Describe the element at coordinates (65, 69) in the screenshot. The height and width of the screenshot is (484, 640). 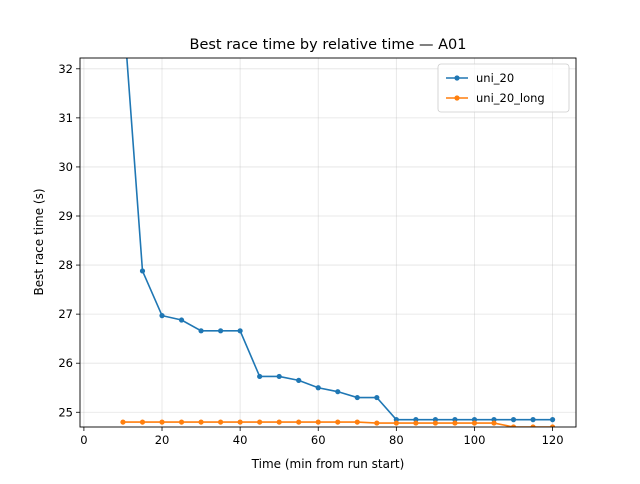
I see `y-tick-label: 32` at that location.